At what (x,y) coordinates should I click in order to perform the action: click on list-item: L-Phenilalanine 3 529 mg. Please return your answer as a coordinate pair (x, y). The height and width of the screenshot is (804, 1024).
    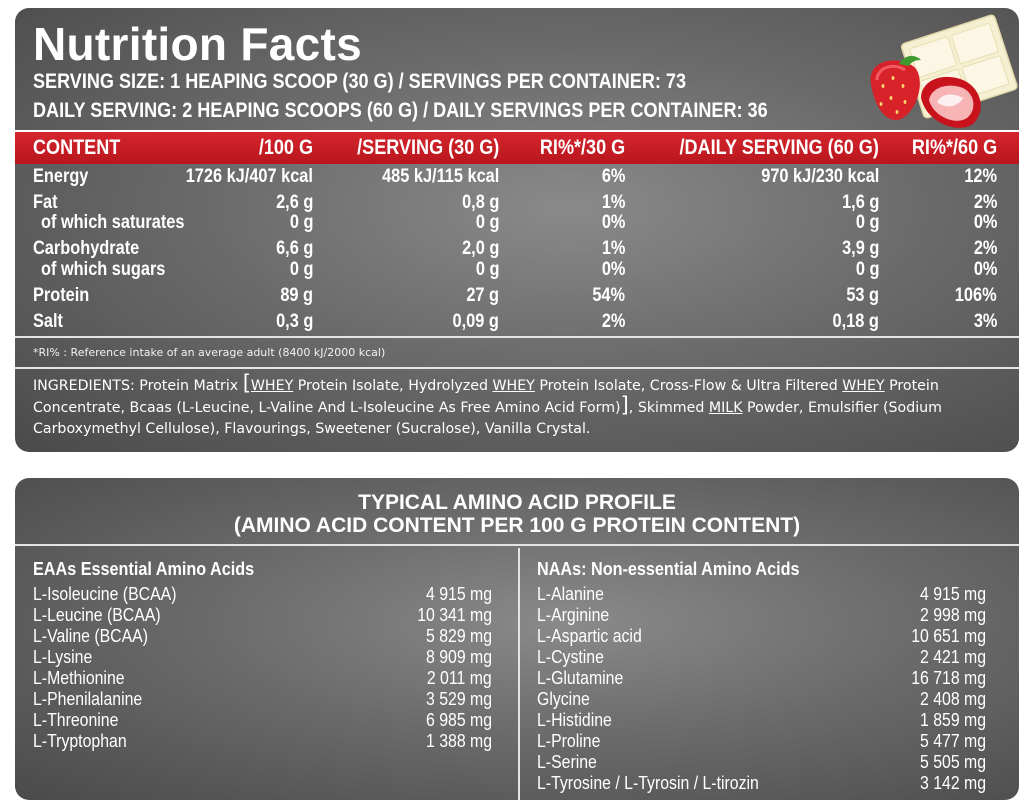
    Looking at the image, I should click on (262, 699).